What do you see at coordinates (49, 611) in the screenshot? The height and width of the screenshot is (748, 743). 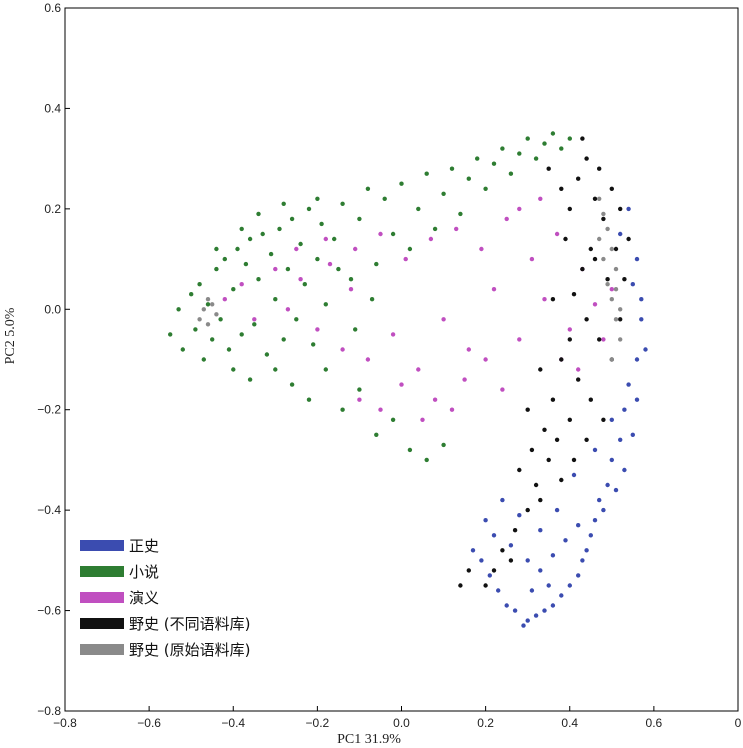 I see `y-tick-label: −0.6` at bounding box center [49, 611].